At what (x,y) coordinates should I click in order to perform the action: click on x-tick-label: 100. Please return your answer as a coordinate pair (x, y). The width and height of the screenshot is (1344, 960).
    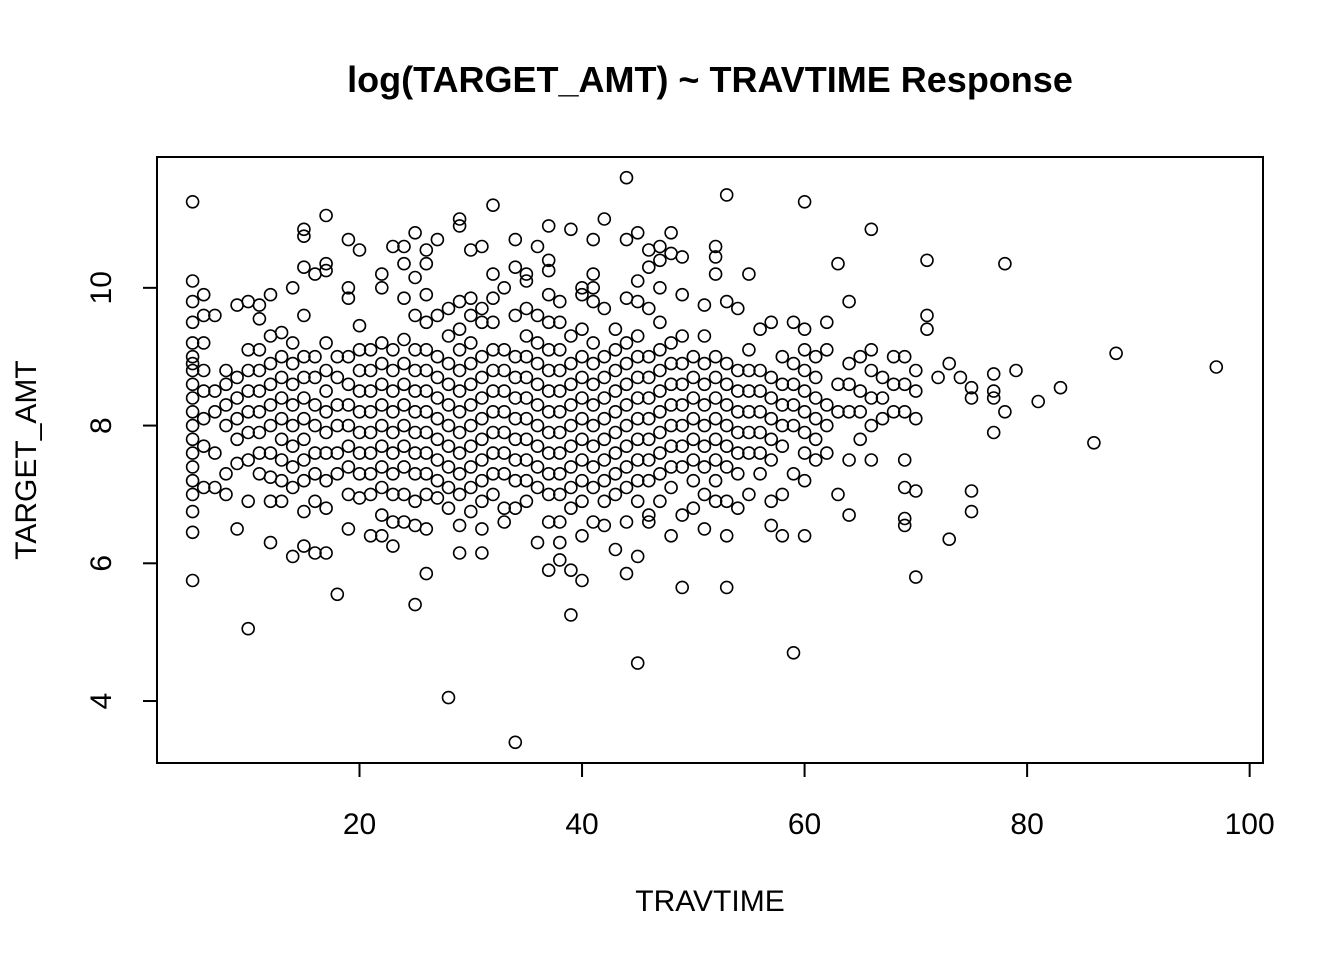
    Looking at the image, I should click on (1250, 824).